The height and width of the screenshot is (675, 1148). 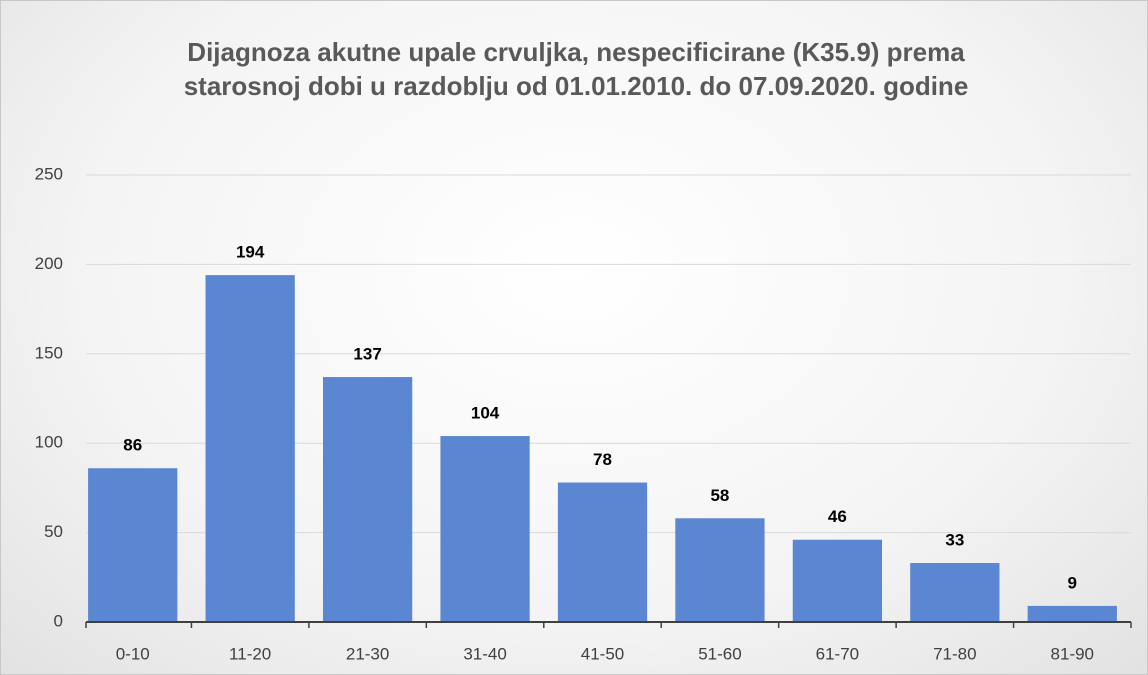 What do you see at coordinates (367, 354) in the screenshot?
I see `value-label: 137` at bounding box center [367, 354].